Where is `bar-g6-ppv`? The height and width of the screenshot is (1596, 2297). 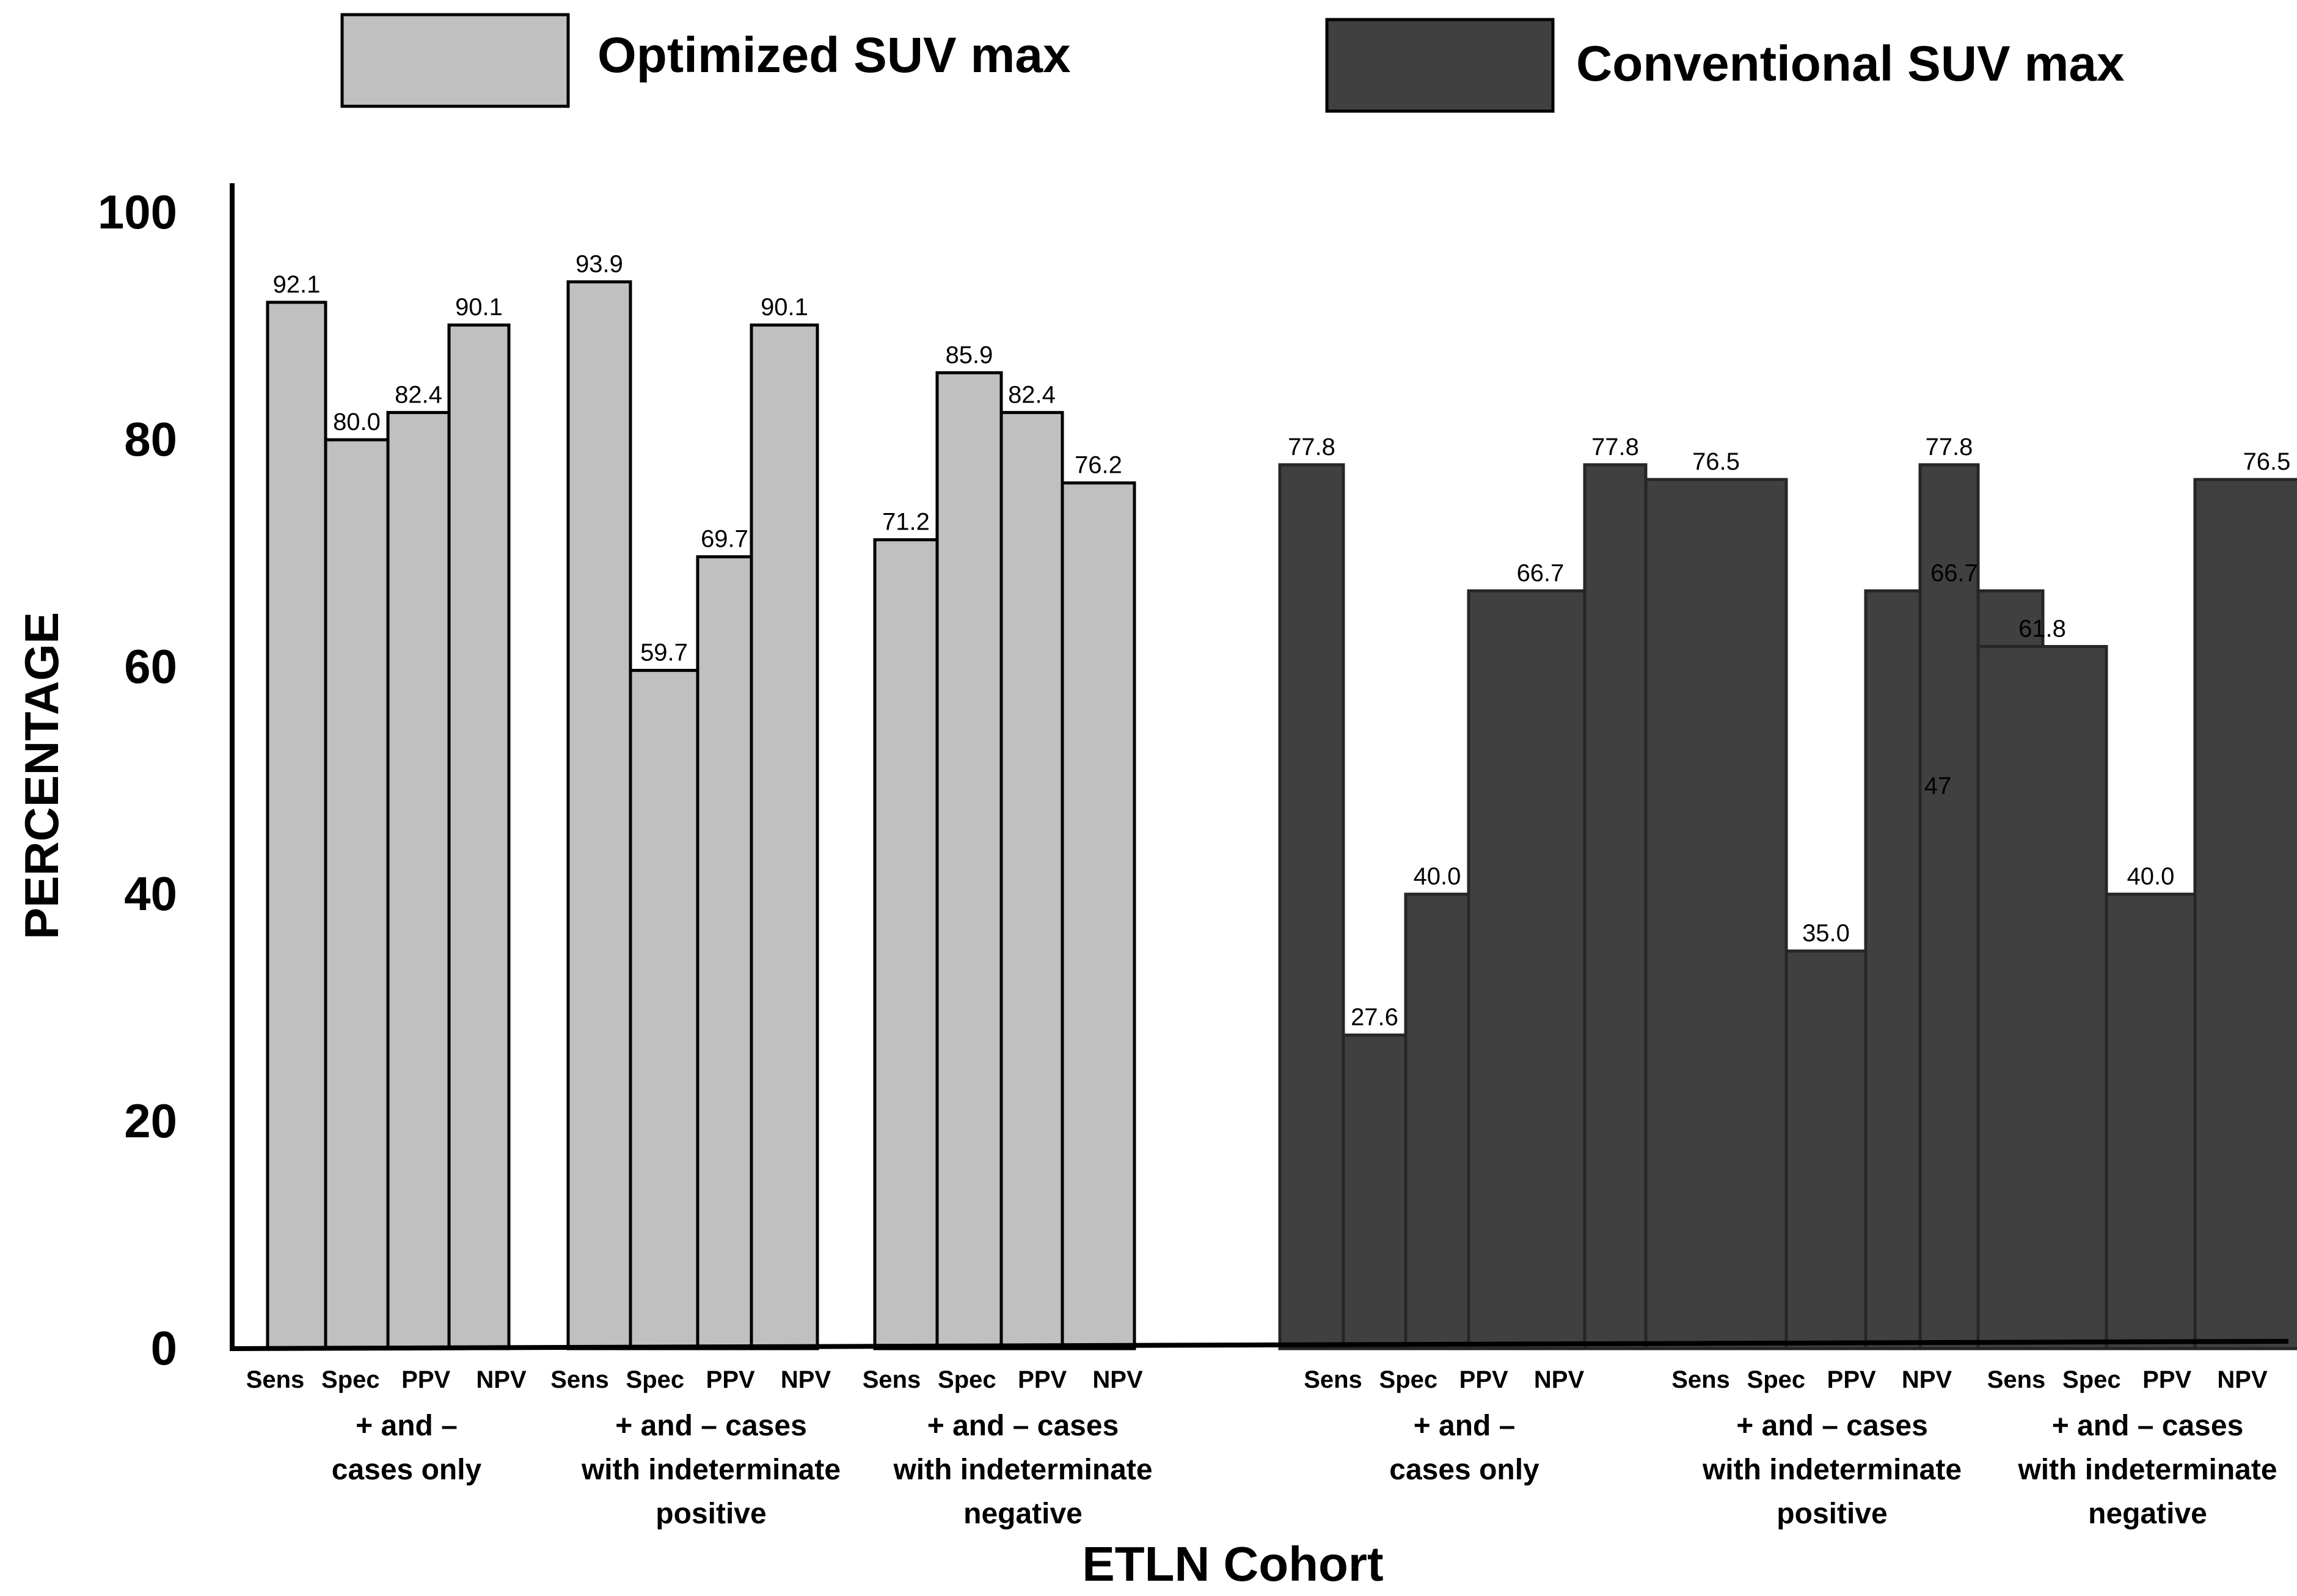 bar-g6-ppv is located at coordinates (2151, 1121).